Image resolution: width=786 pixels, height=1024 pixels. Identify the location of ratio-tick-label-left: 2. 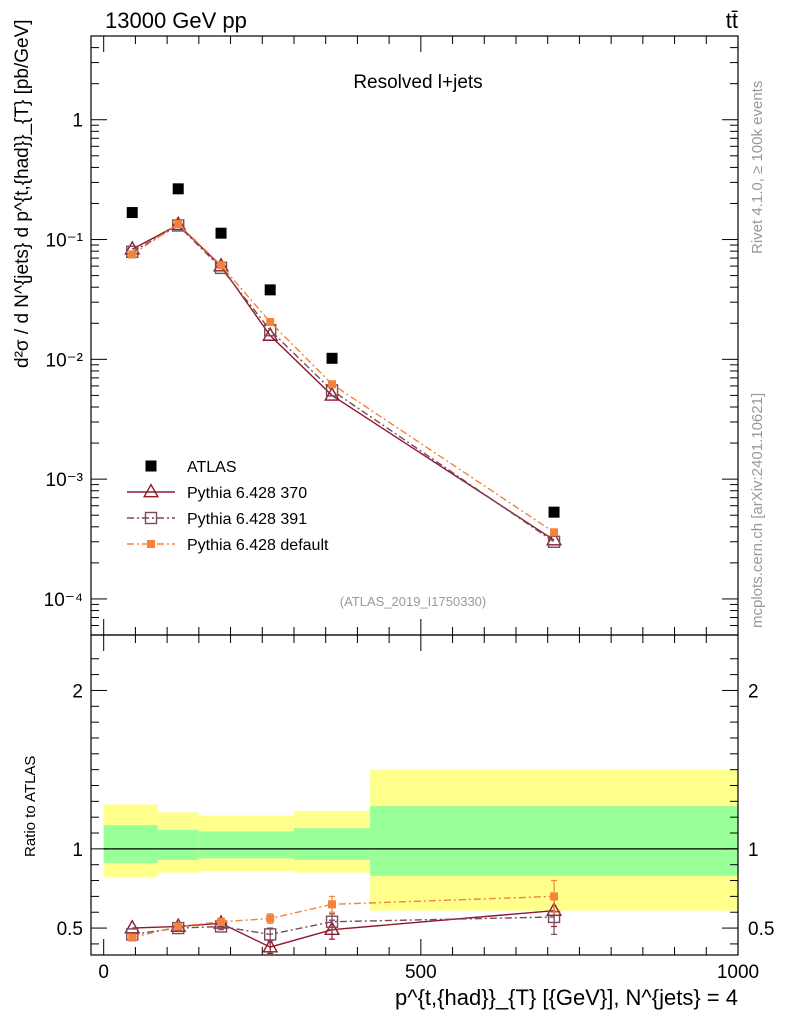
(77, 691).